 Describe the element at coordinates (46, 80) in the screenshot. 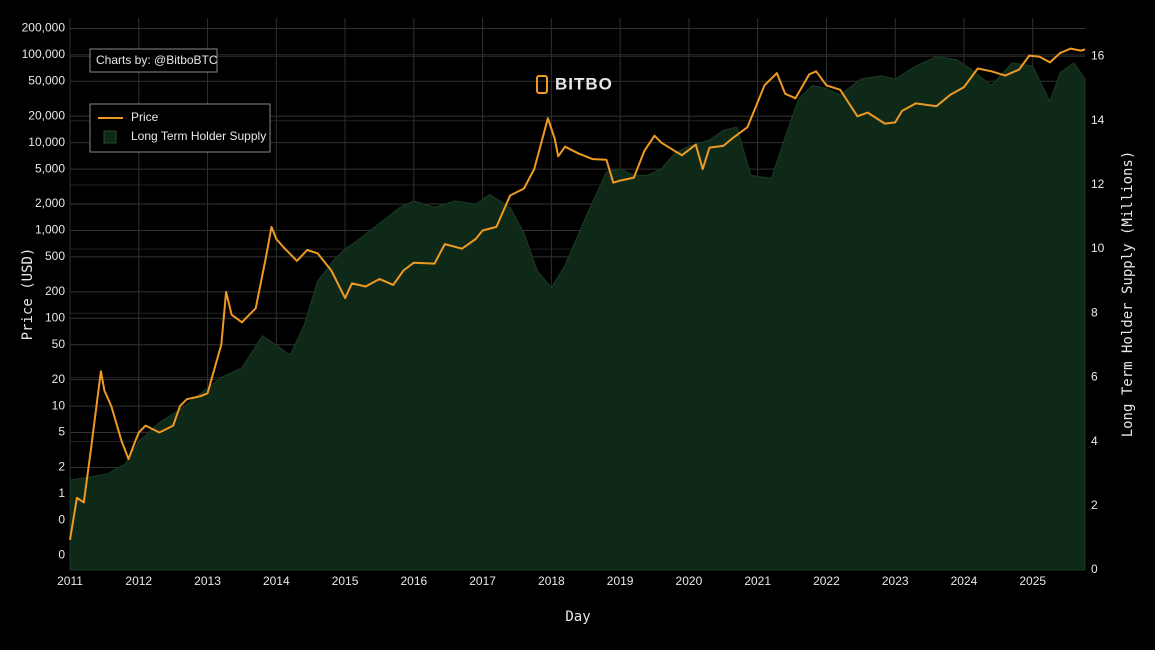

I see `y-tick-label: 50,000` at that location.